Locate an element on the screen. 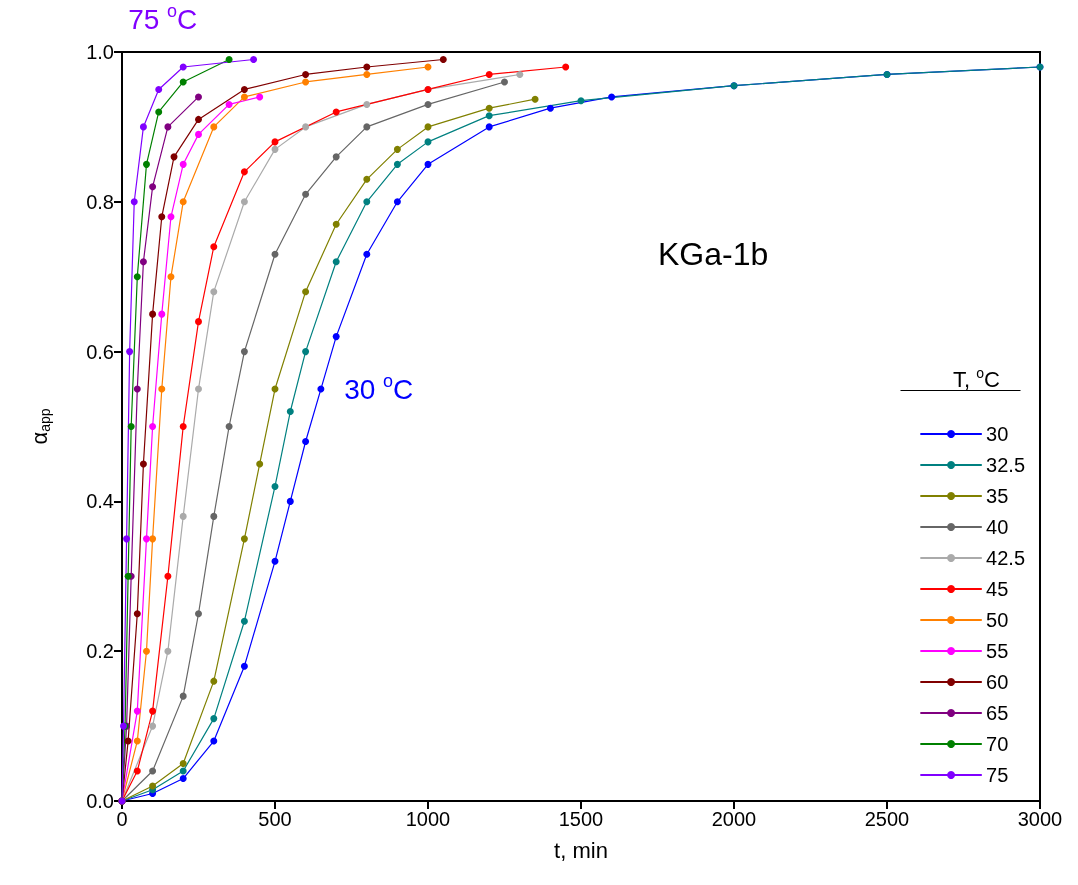 This screenshot has width=1078, height=885. legend-label: 30 is located at coordinates (997, 434).